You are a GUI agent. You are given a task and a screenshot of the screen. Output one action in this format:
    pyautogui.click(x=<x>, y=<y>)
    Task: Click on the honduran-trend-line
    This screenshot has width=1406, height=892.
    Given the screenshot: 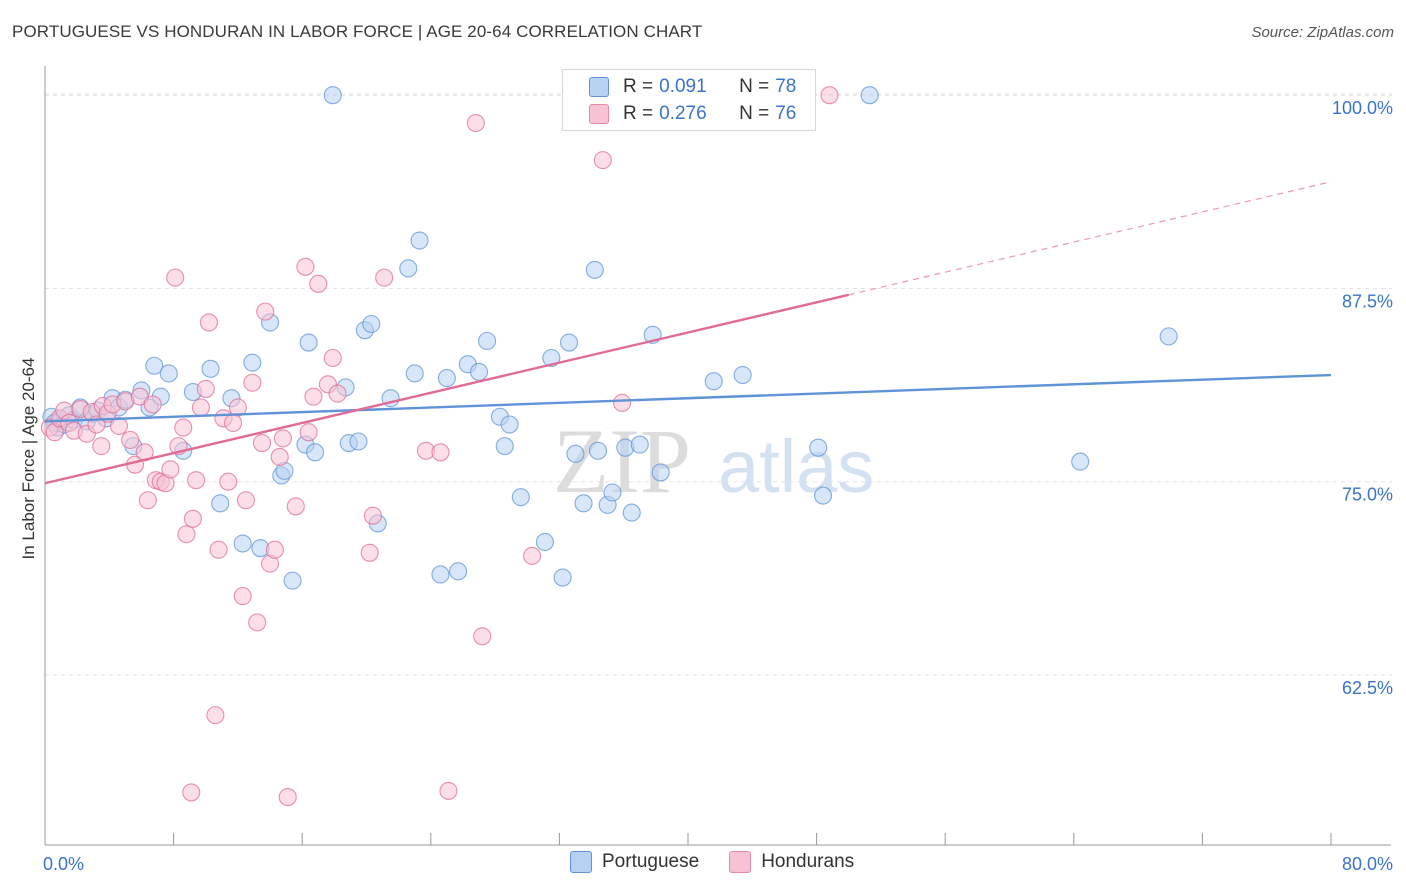 What is the action you would take?
    pyautogui.click(x=447, y=389)
    